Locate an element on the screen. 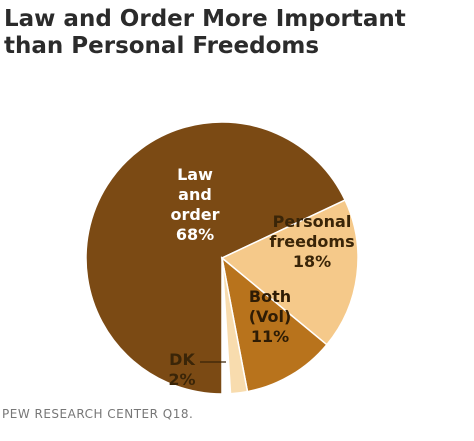  value-label: 18% is located at coordinates (312, 261).